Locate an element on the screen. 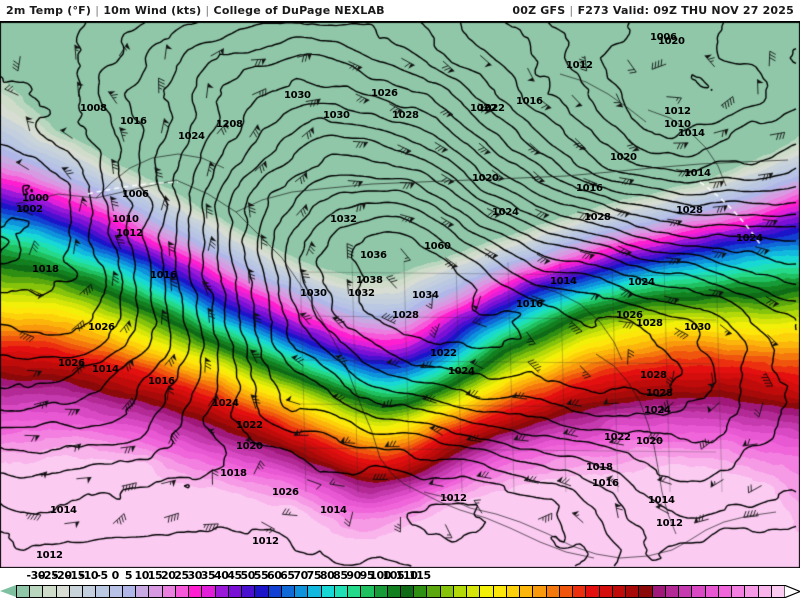 The width and height of the screenshot is (800, 600). colorbar-tick-label: 40 is located at coordinates (221, 575).